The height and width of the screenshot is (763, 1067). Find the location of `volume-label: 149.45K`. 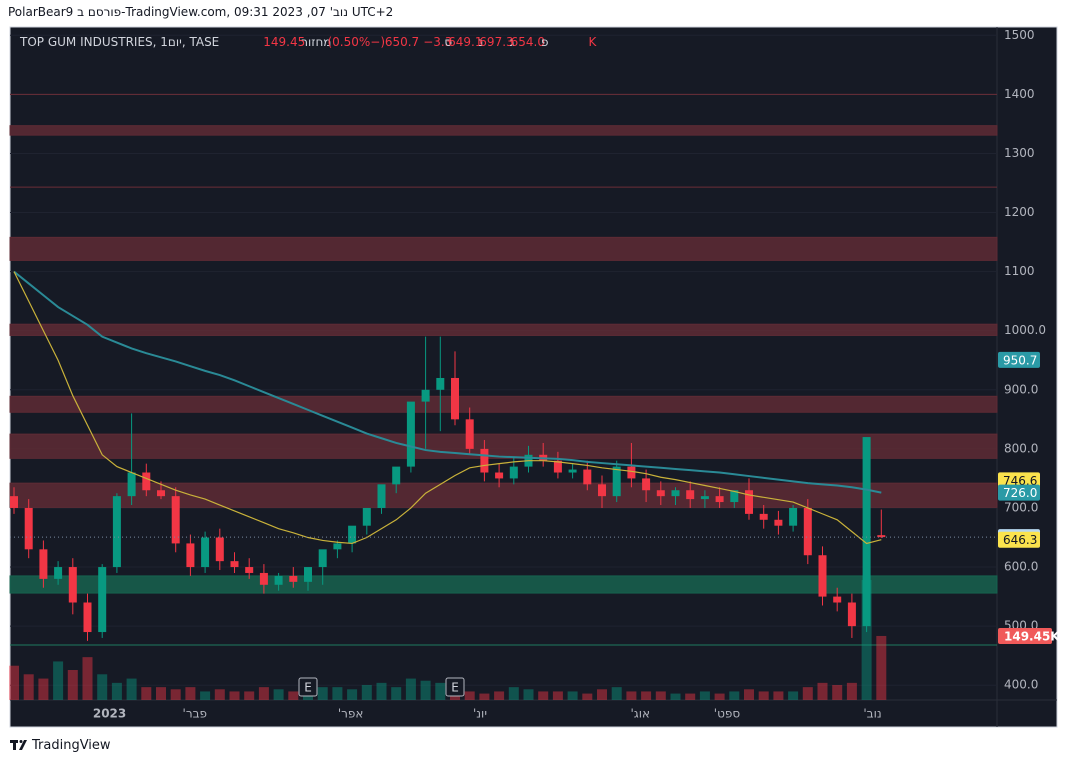

volume-label: 149.45K is located at coordinates (1032, 636).